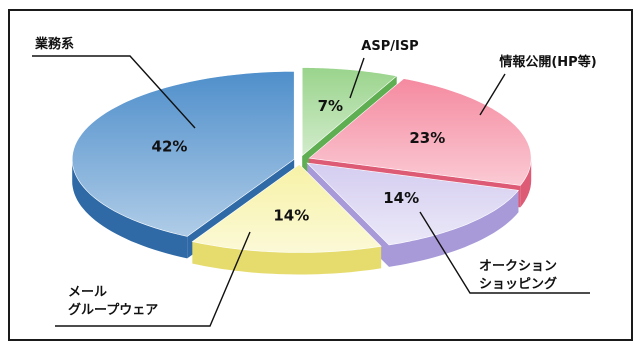 The image size is (641, 351). What do you see at coordinates (389, 46) in the screenshot?
I see `category-label-0: ASP/ISP` at bounding box center [389, 46].